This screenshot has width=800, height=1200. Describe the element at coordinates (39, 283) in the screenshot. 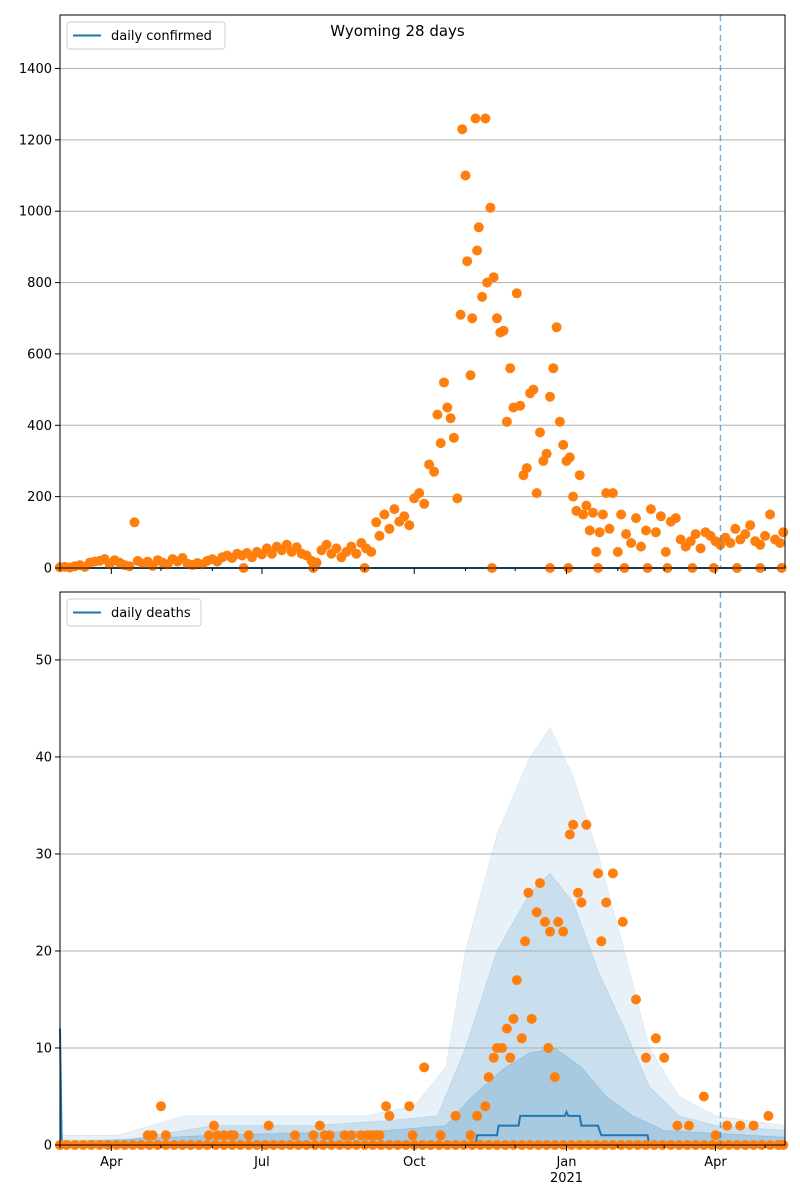

I see `y-tick-label: 800` at that location.